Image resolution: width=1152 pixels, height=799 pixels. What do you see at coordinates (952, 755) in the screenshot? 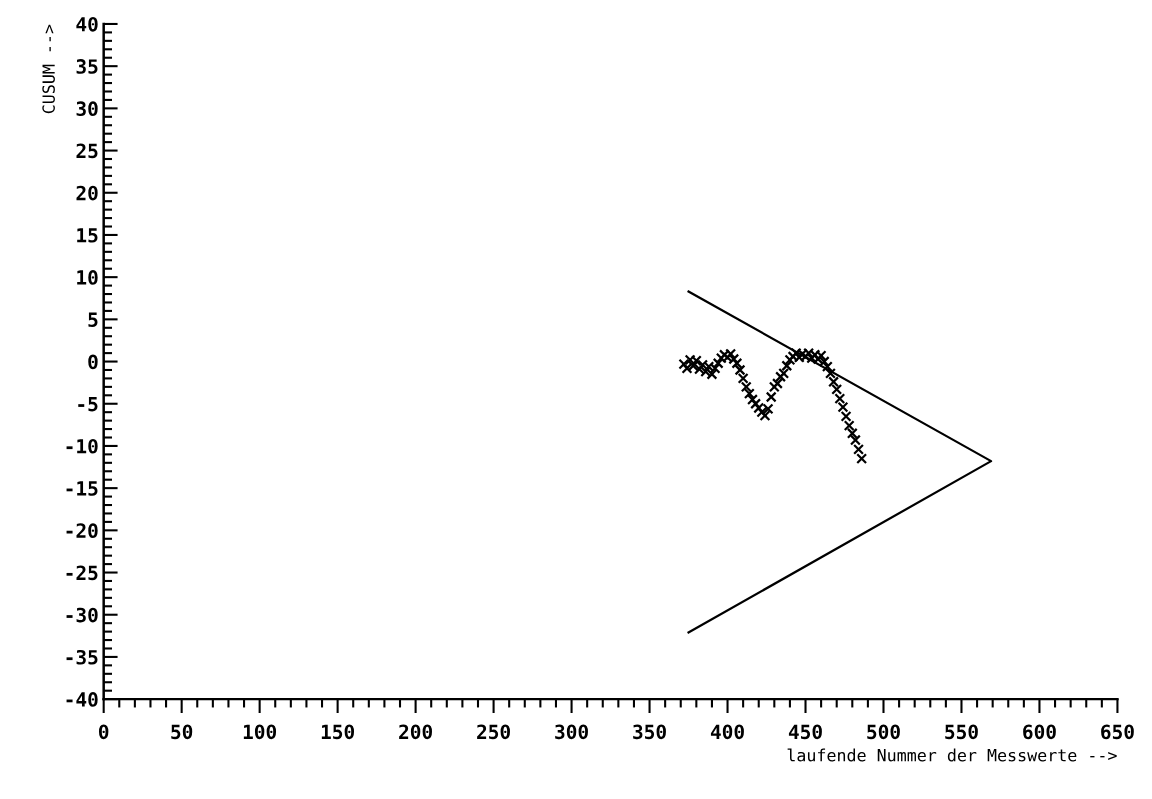
I see `x-axis-title: laufende Nummer der Messwerte -->` at bounding box center [952, 755].